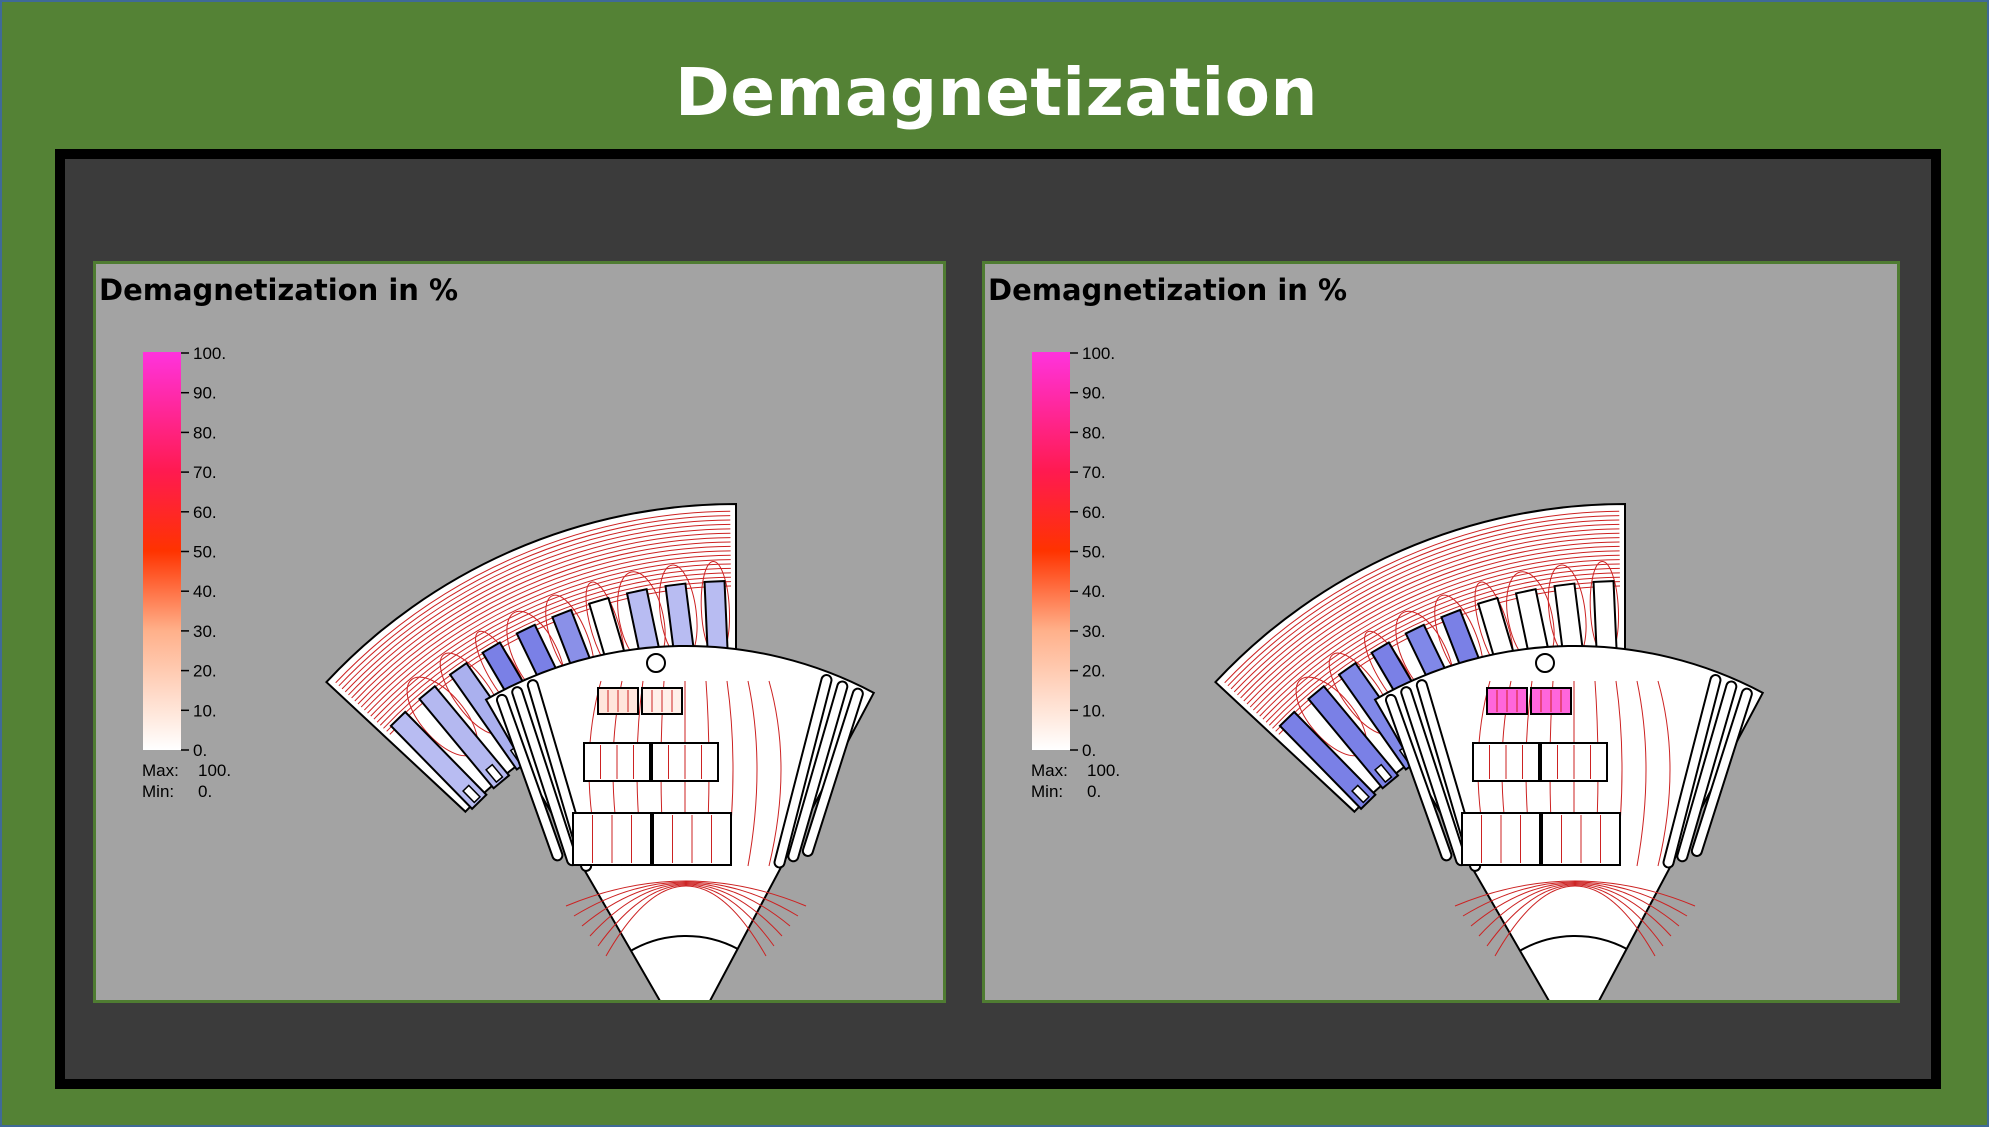 This screenshot has width=1989, height=1127. Describe the element at coordinates (1573, 943) in the screenshot. I see `shaft-arc` at that location.